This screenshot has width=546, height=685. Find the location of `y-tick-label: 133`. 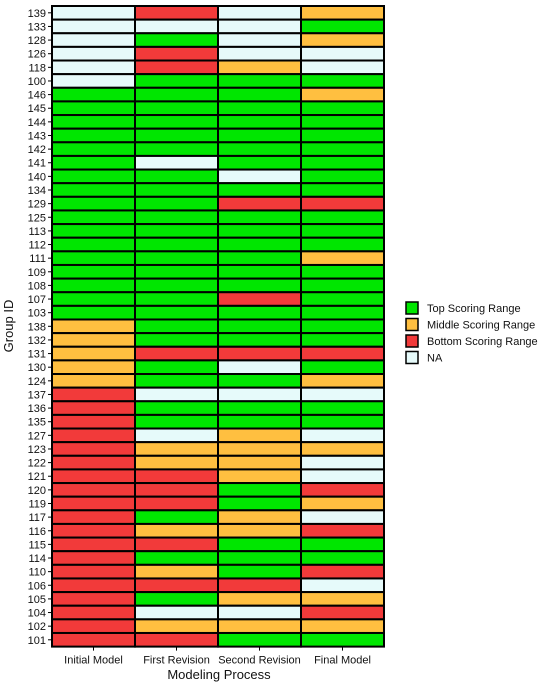

y-tick-label: 133 is located at coordinates (37, 27).